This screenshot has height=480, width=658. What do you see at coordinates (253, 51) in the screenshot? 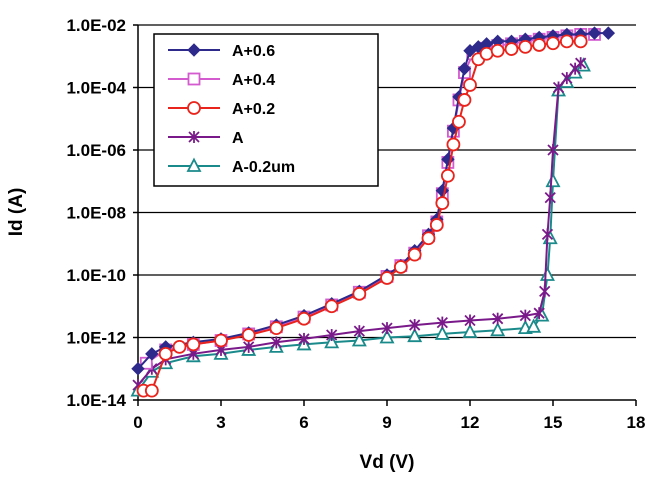
I see `legend-label: A+0.6` at bounding box center [253, 51].